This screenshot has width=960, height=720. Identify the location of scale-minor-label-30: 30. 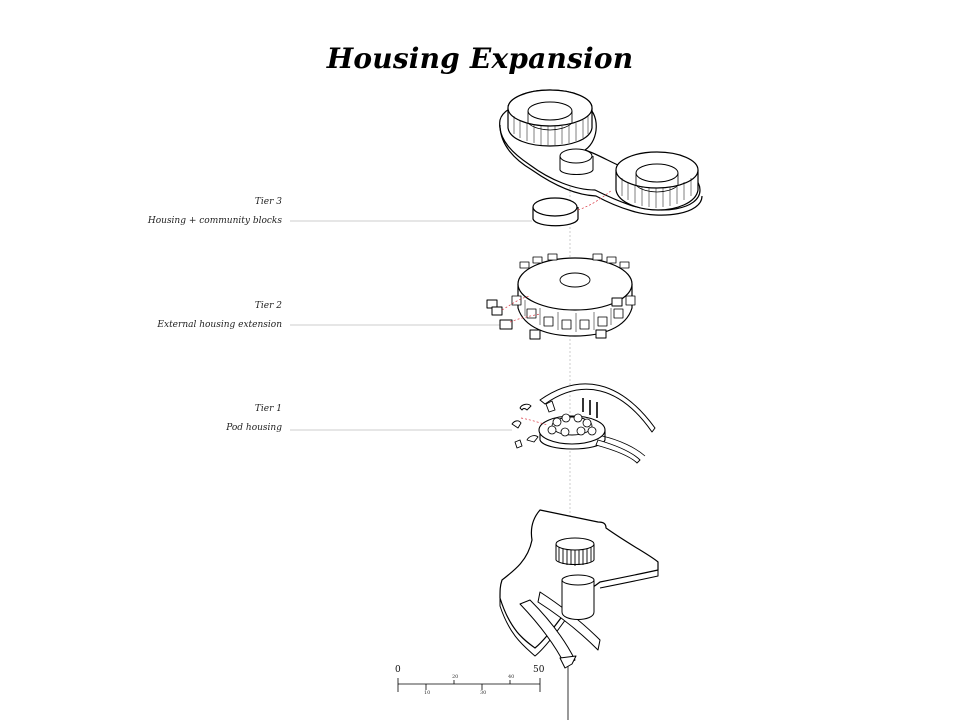
(483, 693).